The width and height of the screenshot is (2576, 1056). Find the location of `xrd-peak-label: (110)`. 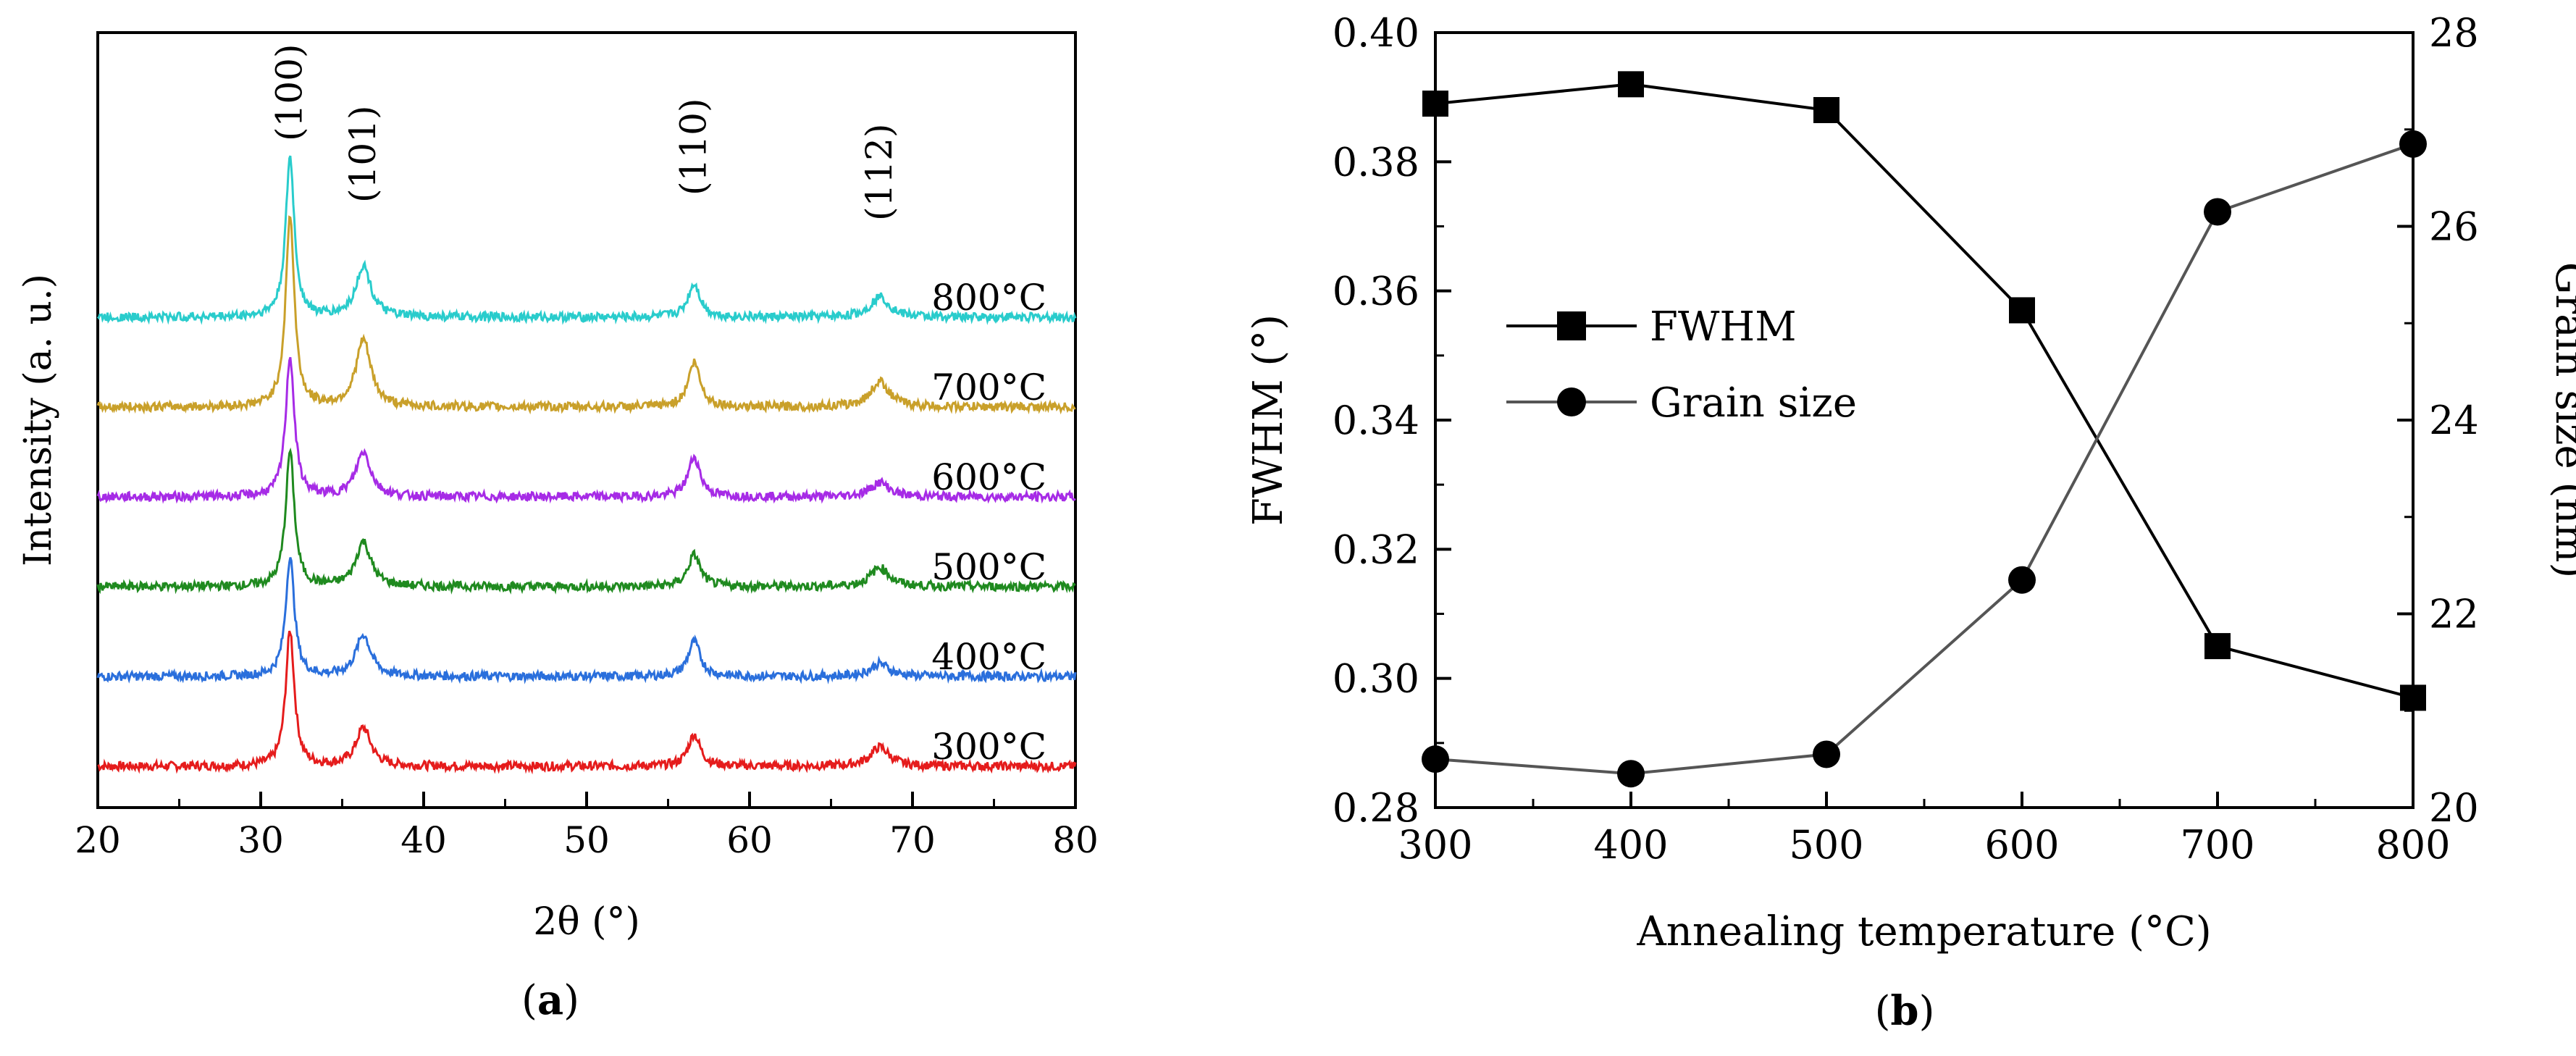

xrd-peak-label: (110) is located at coordinates (694, 147).